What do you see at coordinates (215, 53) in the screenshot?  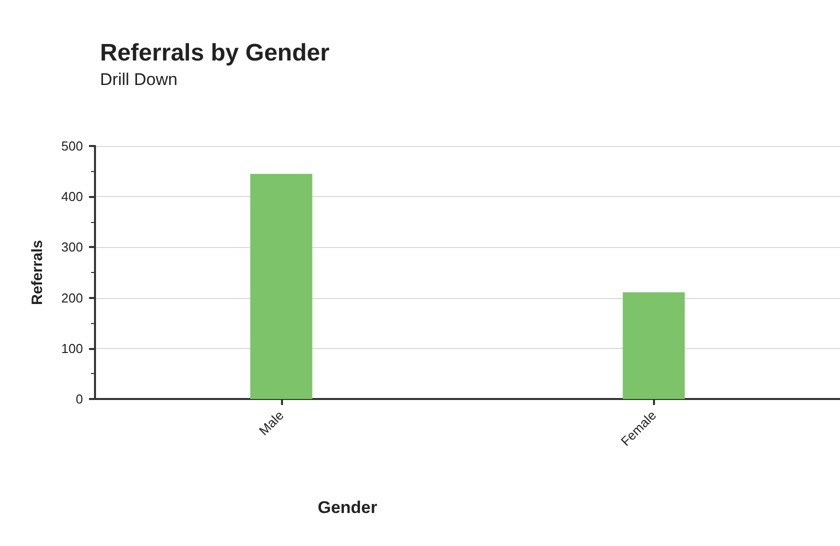 I see `chart-title: Referrals by Gender` at bounding box center [215, 53].